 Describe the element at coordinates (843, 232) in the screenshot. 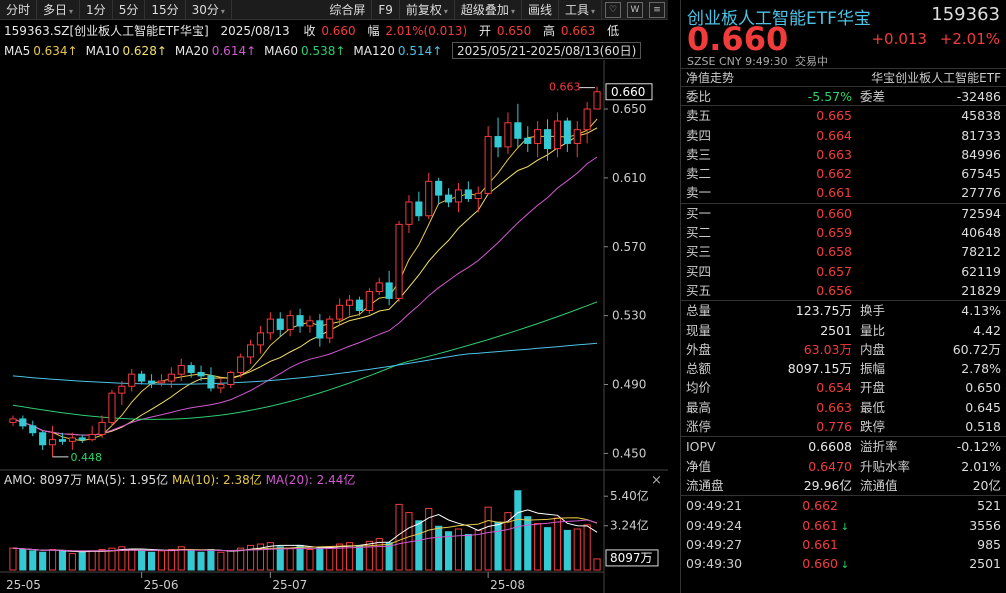

I see `order-book-row: 买二 0.659 40648` at that location.